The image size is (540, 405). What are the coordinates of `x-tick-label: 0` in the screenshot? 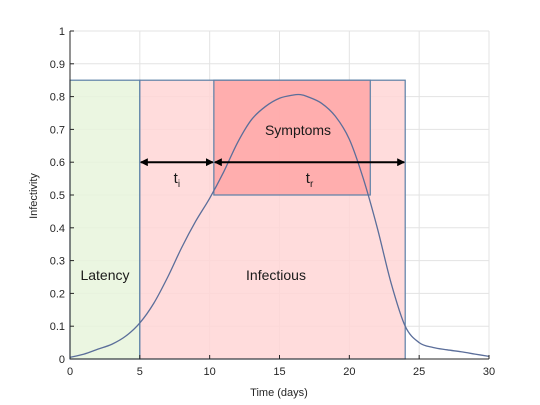 It's located at (70, 372).